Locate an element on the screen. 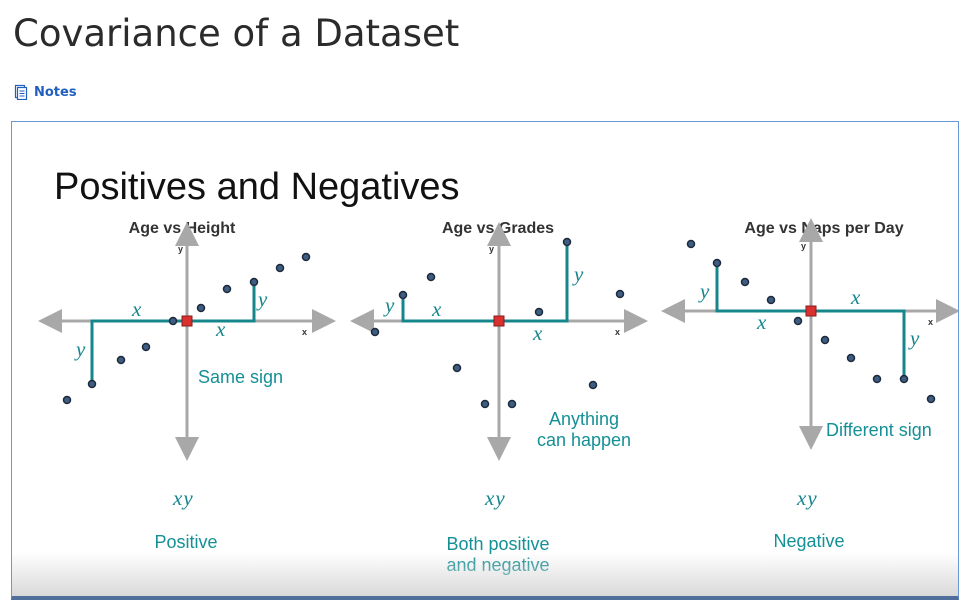  panel-caption: Same sign is located at coordinates (240, 377).